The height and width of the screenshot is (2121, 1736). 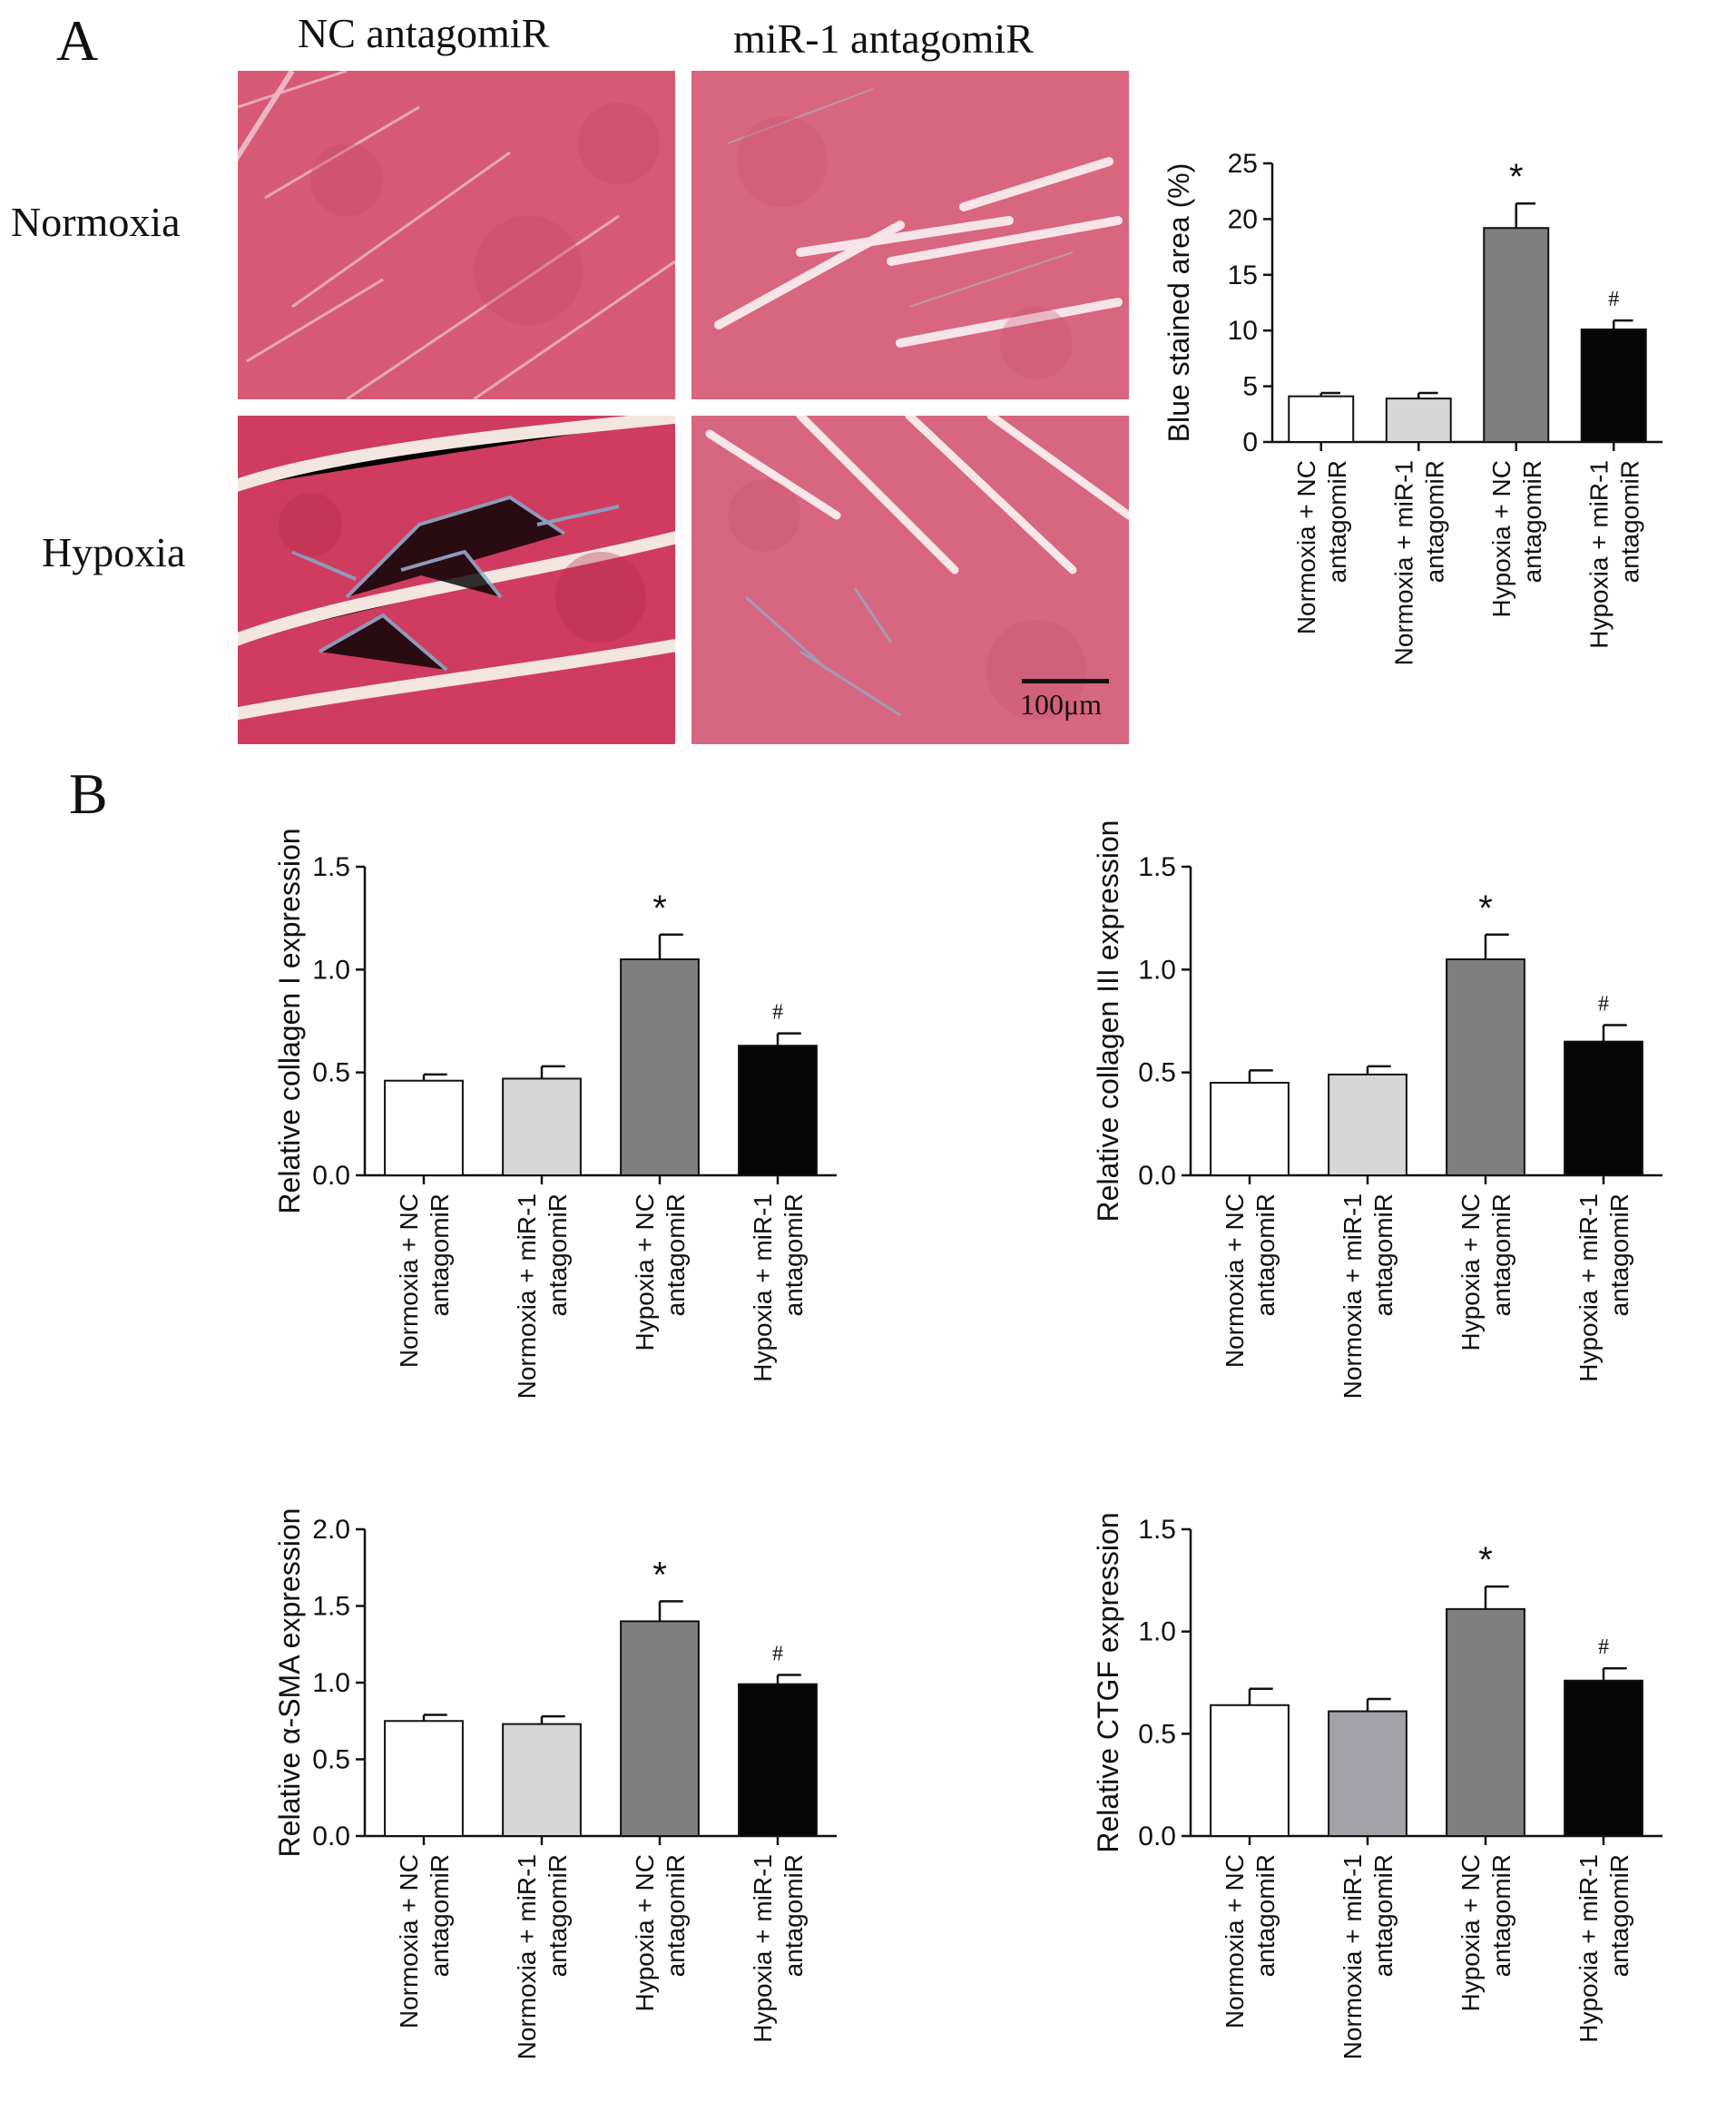 What do you see at coordinates (424, 33) in the screenshot?
I see `column-header-nc-antagomir: NC antagomiR` at bounding box center [424, 33].